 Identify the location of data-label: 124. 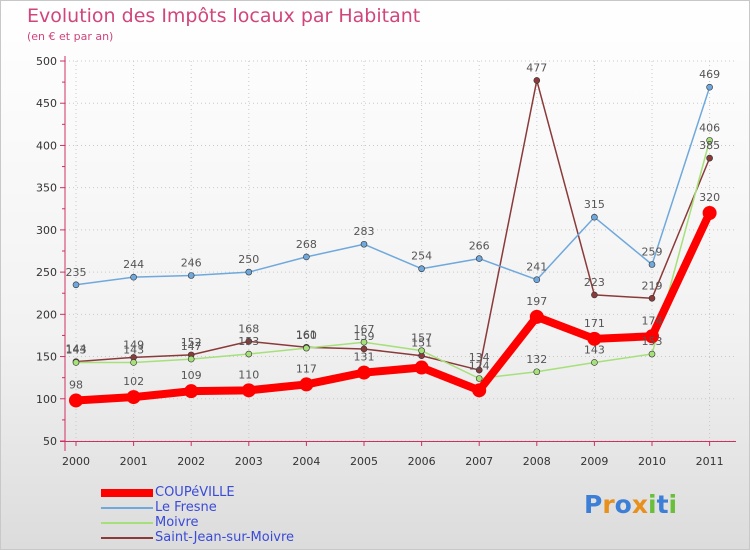
(479, 366).